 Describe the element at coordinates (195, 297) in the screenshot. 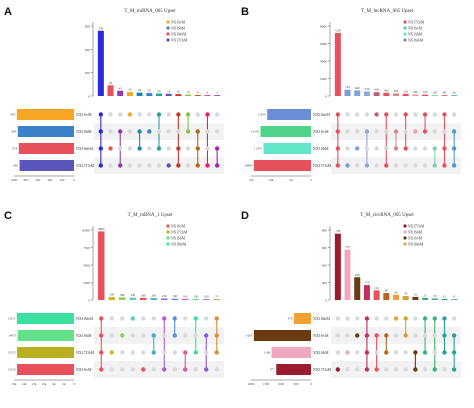

I see `intersection-value-label: 130` at that location.